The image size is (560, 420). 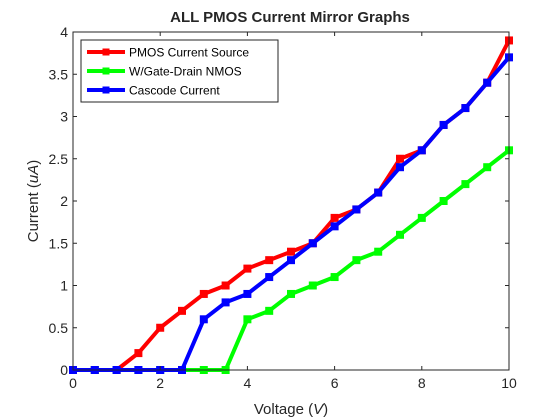 What do you see at coordinates (319, 409) in the screenshot?
I see `x-axis-label-var: V` at bounding box center [319, 409].